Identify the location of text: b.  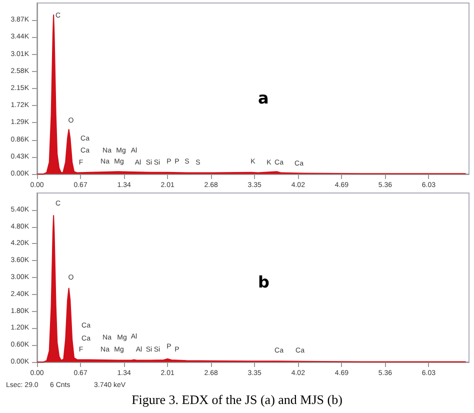
(264, 282).